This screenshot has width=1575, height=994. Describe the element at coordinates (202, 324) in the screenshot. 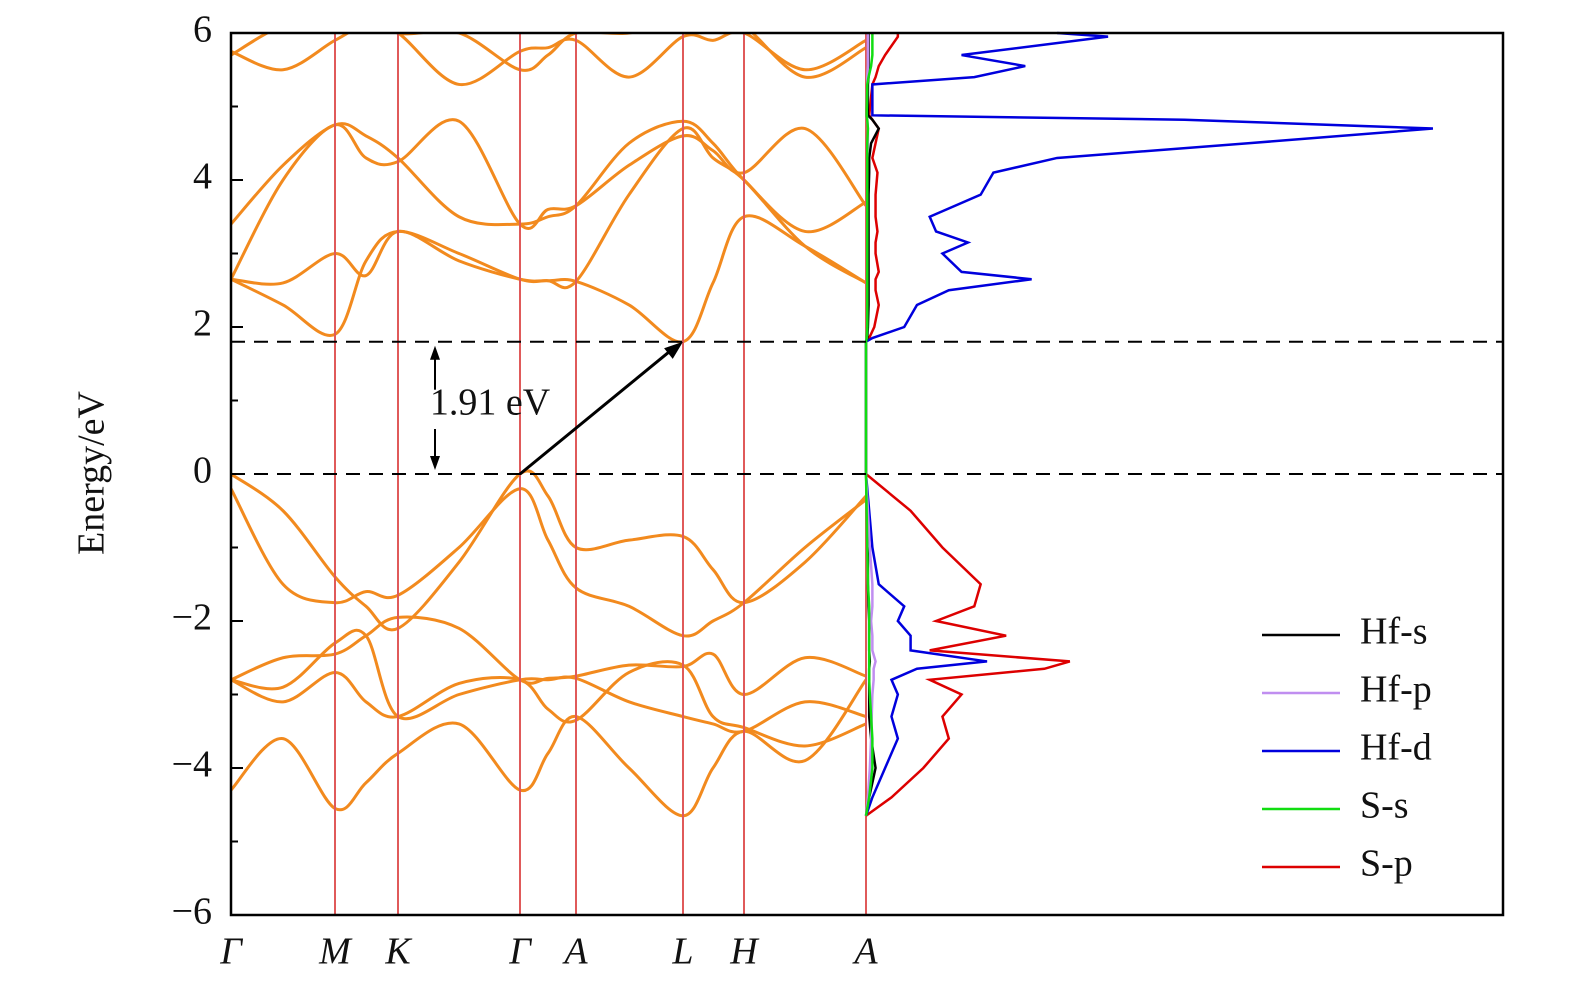

I see `y-tick-label: 2` at that location.